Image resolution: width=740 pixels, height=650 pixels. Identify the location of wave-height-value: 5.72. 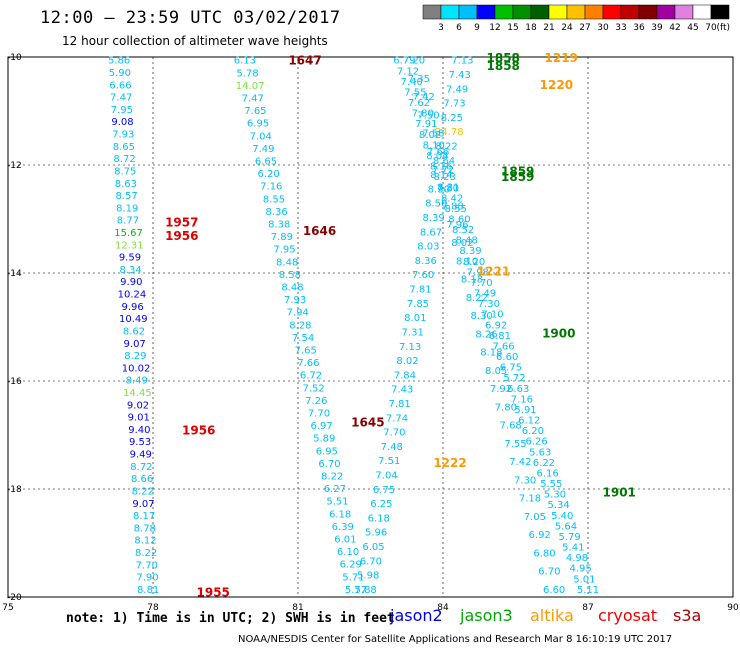
(514, 378).